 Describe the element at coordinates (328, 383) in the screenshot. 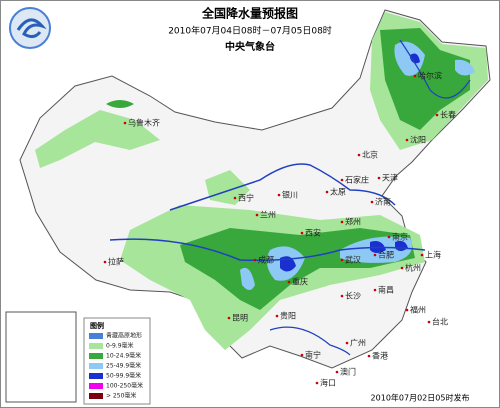

I see `city-label: 海口` at that location.